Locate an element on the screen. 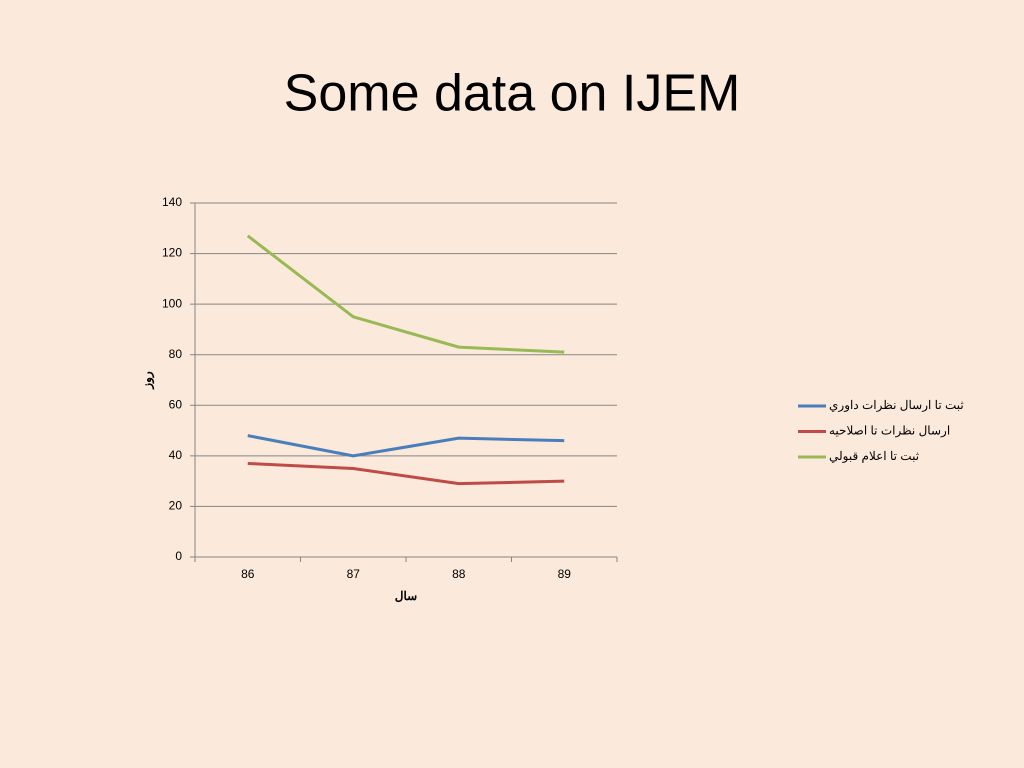 The height and width of the screenshot is (768, 1024). x-tick-label: 88 is located at coordinates (459, 574).